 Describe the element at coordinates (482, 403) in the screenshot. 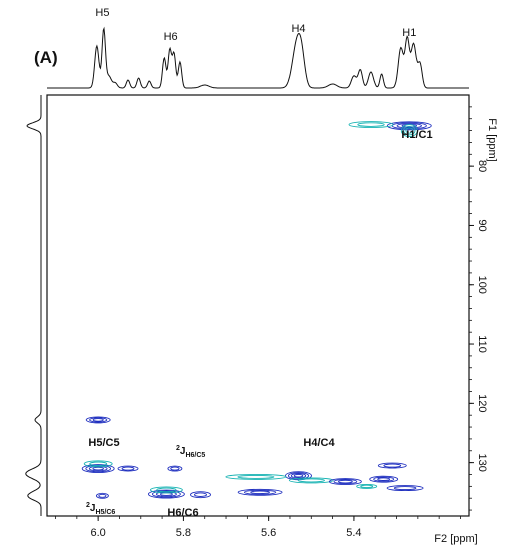

I see `y-tick-label: 120` at that location.